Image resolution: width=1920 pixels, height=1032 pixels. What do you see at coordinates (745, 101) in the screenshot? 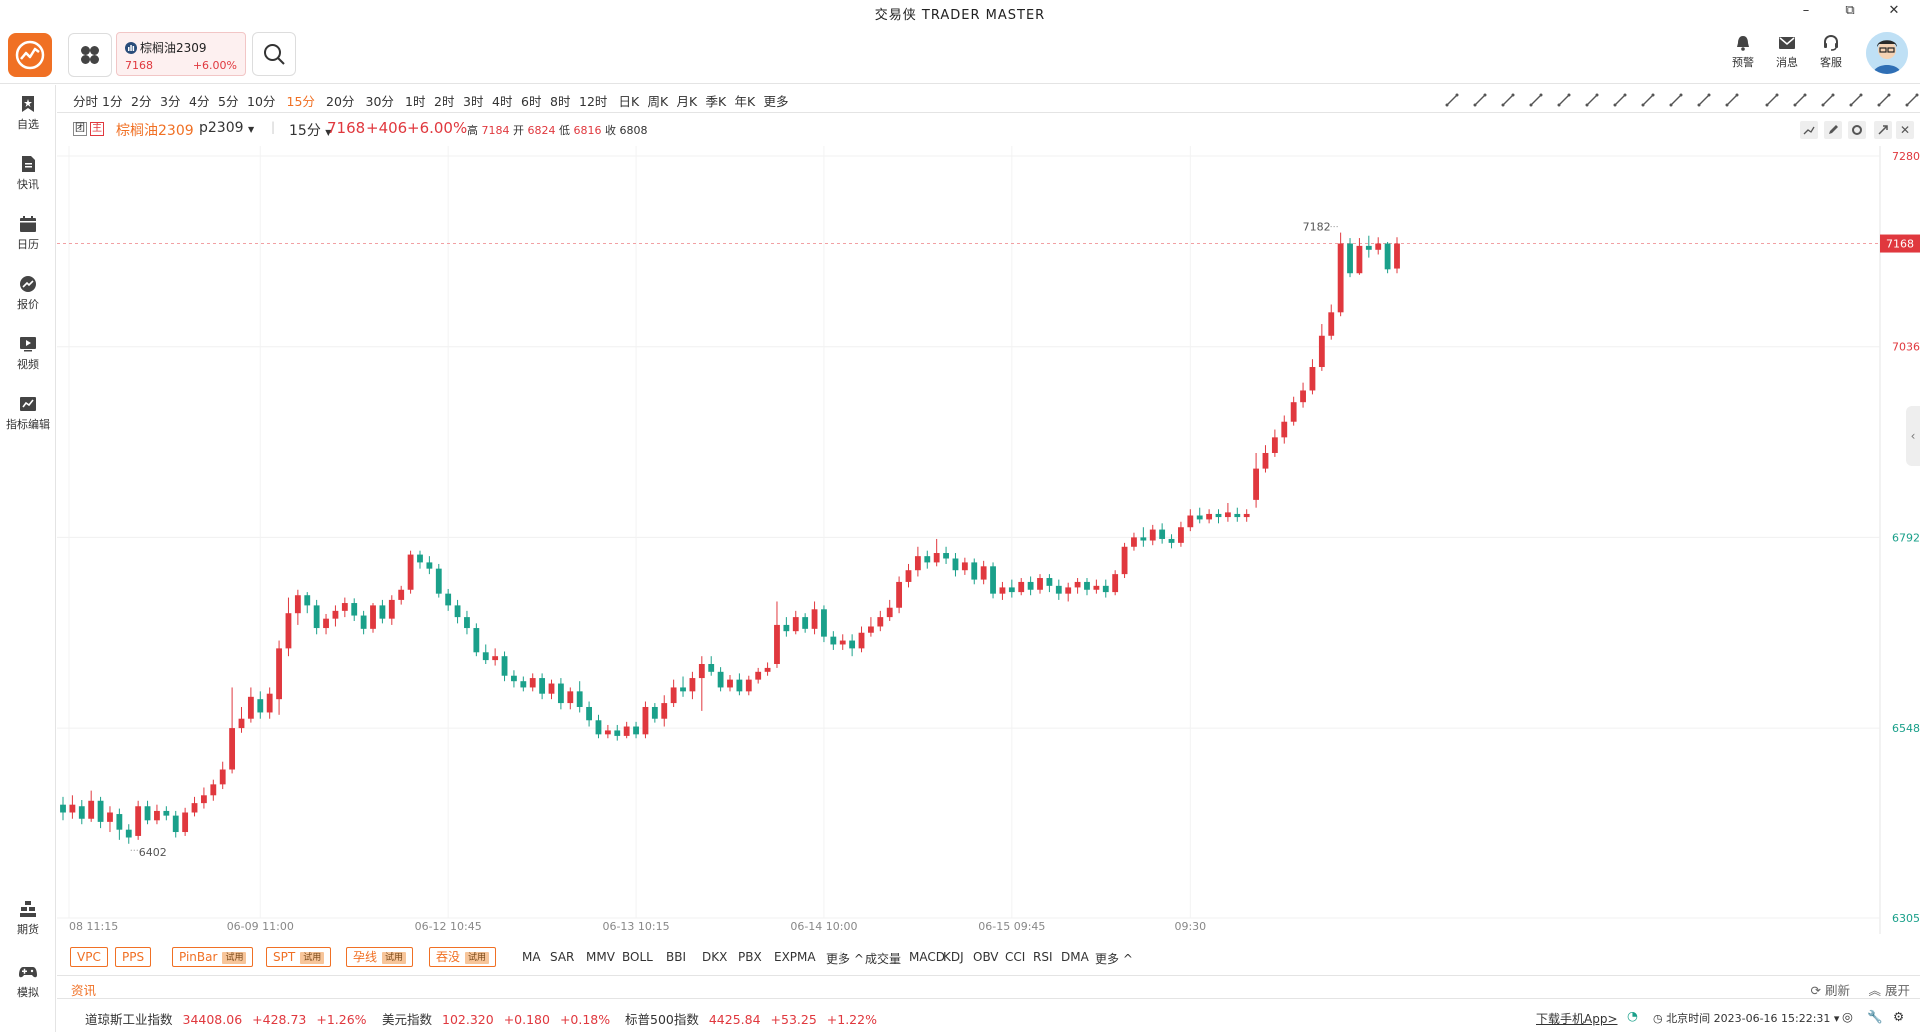
I see `period-tab: 年K` at bounding box center [745, 101].